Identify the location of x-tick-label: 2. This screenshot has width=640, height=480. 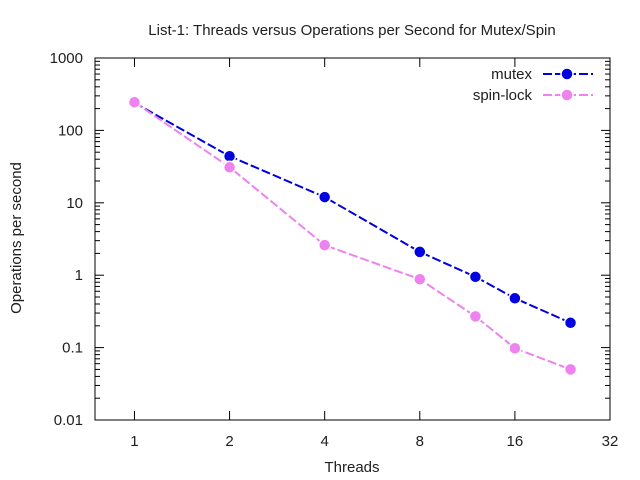
(229, 441).